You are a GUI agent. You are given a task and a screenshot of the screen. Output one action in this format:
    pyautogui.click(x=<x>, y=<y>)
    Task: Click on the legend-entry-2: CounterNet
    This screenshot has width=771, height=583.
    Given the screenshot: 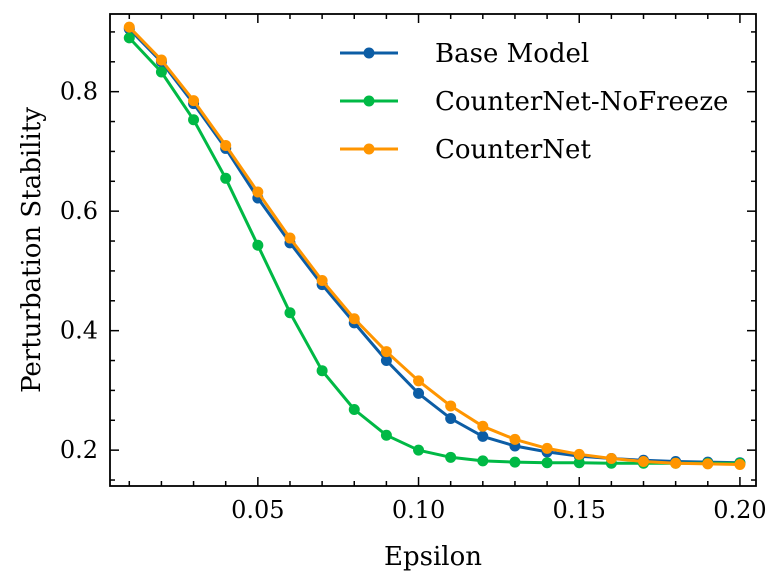 What is the action you would take?
    pyautogui.click(x=465, y=150)
    